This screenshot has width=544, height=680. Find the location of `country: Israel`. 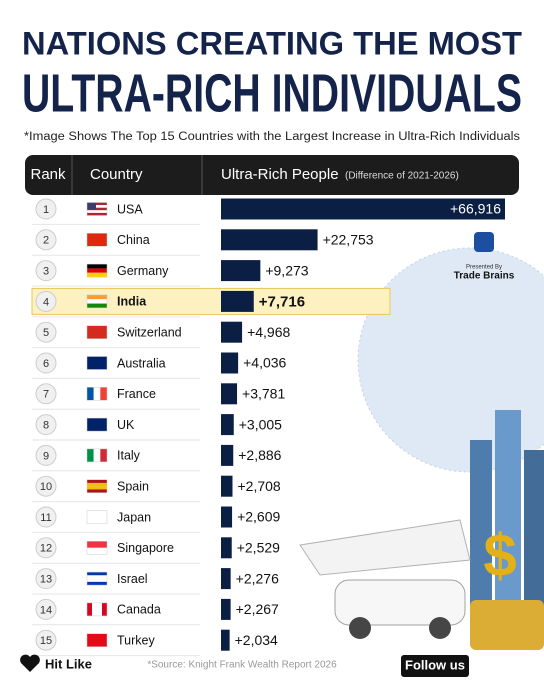

country: Israel is located at coordinates (132, 579).